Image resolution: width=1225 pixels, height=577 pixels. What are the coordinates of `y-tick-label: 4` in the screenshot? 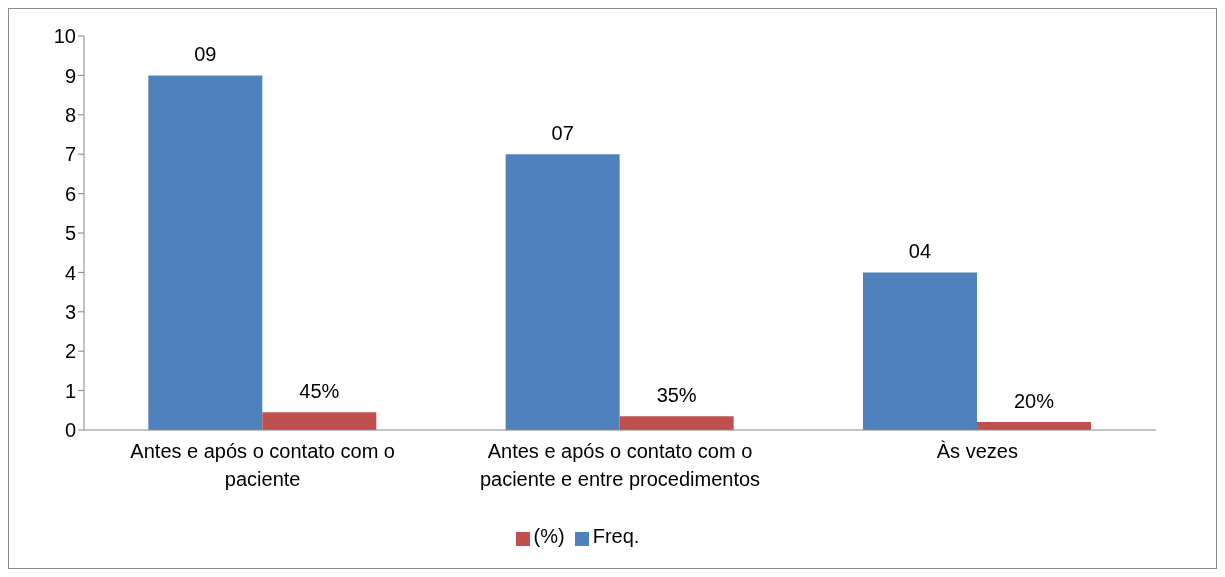 It's located at (70, 272).